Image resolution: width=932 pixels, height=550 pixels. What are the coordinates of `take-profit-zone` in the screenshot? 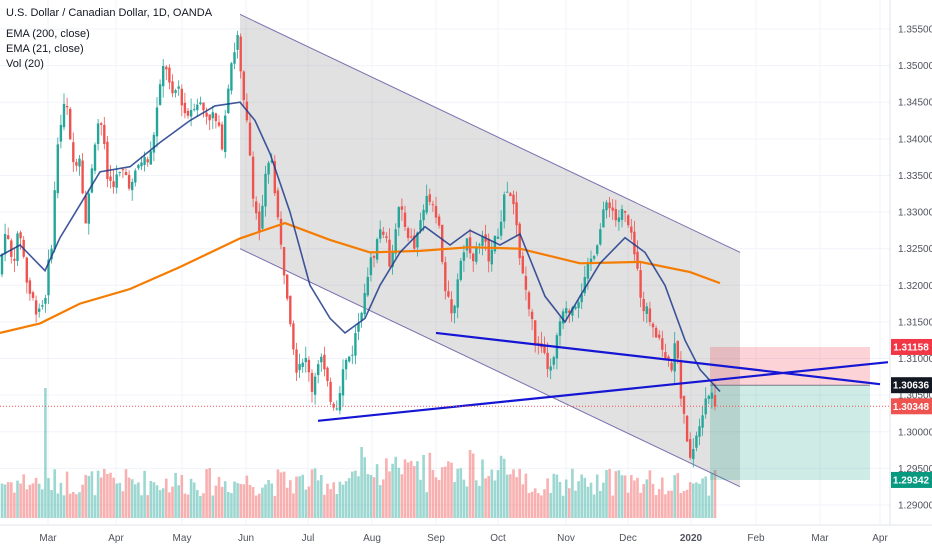 It's located at (790, 432).